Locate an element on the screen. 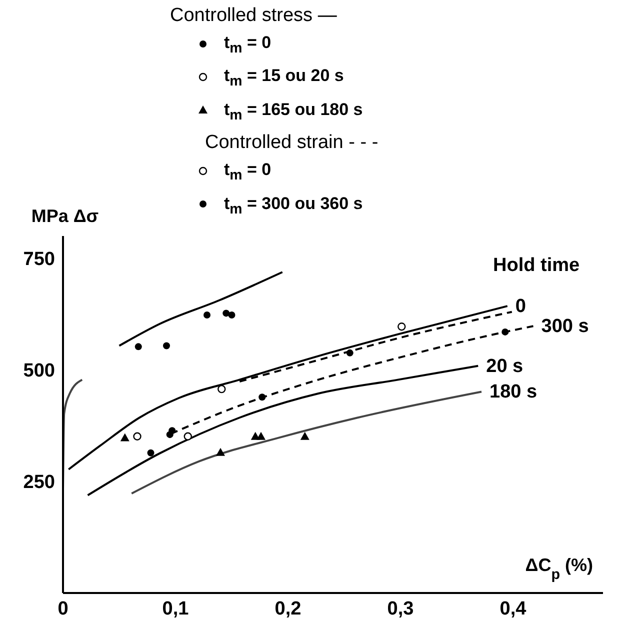  text: Controlled stress — is located at coordinates (254, 16).